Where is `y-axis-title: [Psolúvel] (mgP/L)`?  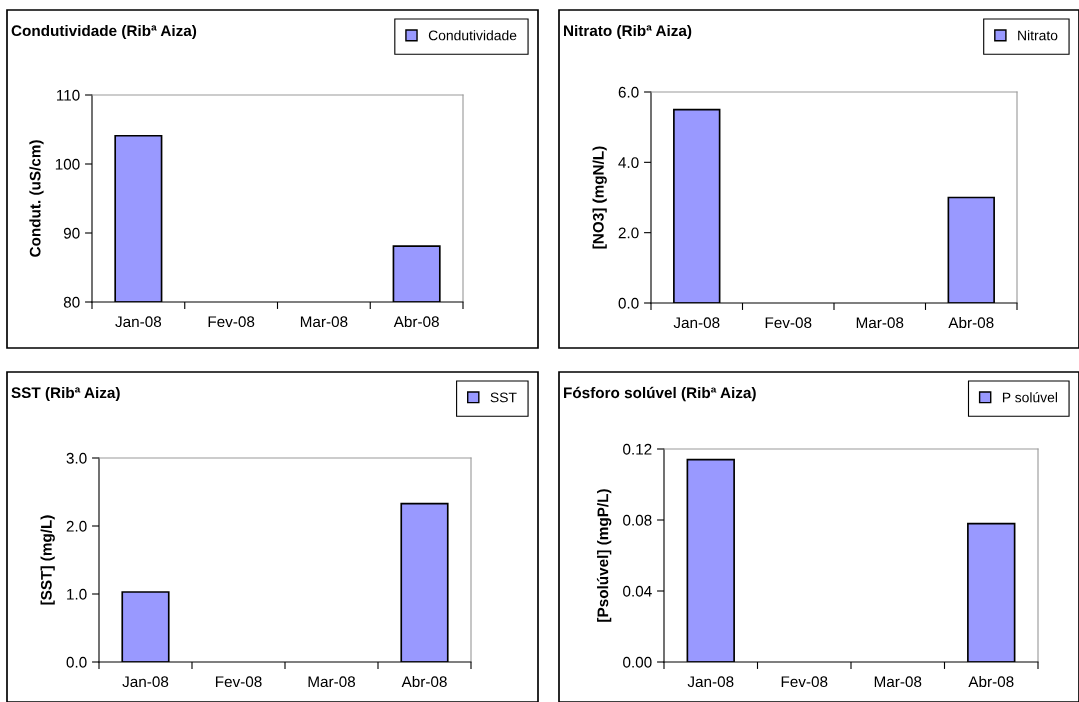 y-axis-title: [Psolúvel] (mgP/L) is located at coordinates (604, 555).